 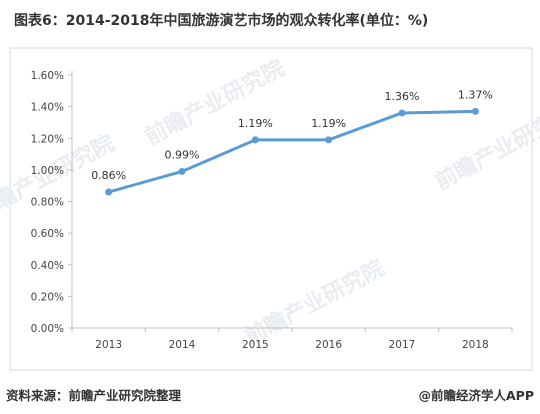 I want to click on x-tick-label: 2018, so click(x=475, y=345).